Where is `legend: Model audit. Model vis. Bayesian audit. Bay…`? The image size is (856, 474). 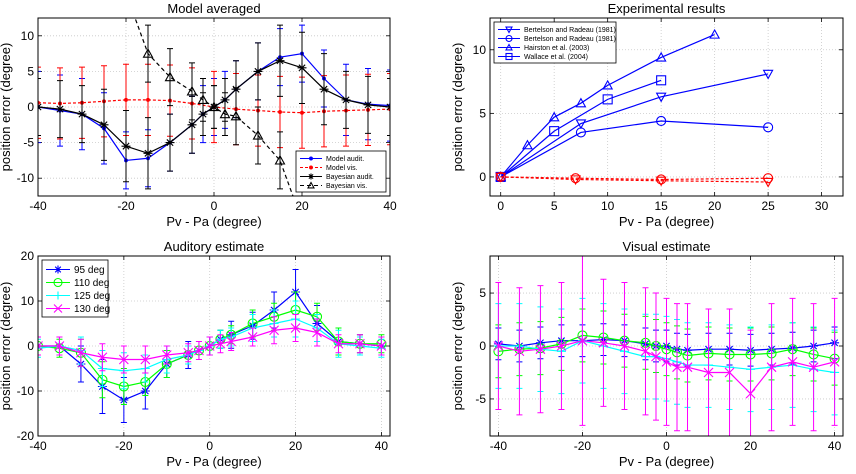 legend: Model audit. Model vis. Bayesian audit. Bay… is located at coordinates (341, 171).